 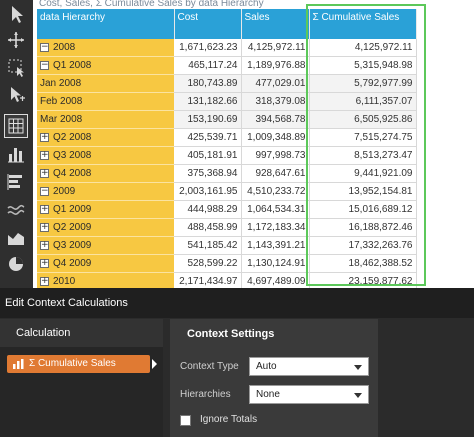 What do you see at coordinates (208, 173) in the screenshot?
I see `cost-cell: 375,368.94` at bounding box center [208, 173].